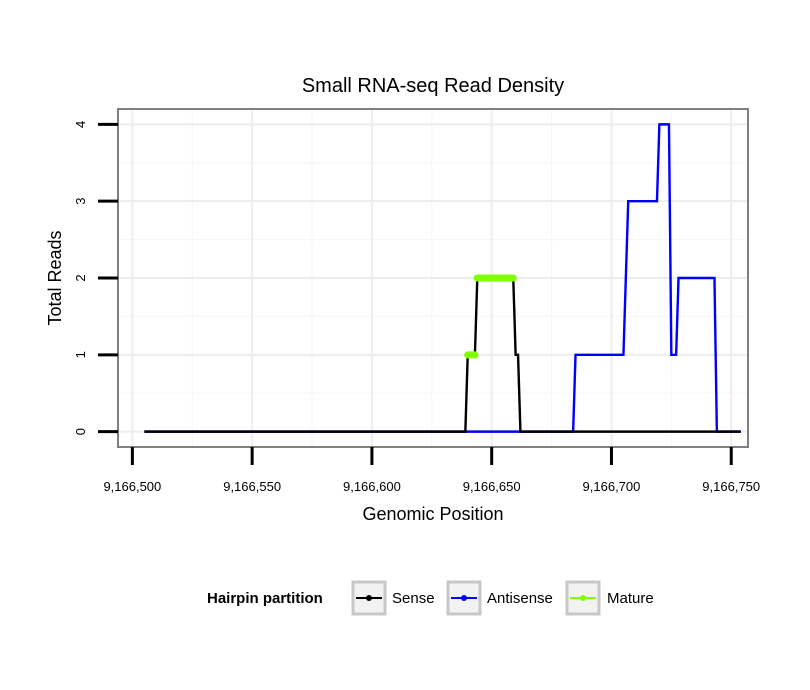 The image size is (810, 690). Describe the element at coordinates (252, 486) in the screenshot. I see `x-tick-label: 9,166,550` at that location.